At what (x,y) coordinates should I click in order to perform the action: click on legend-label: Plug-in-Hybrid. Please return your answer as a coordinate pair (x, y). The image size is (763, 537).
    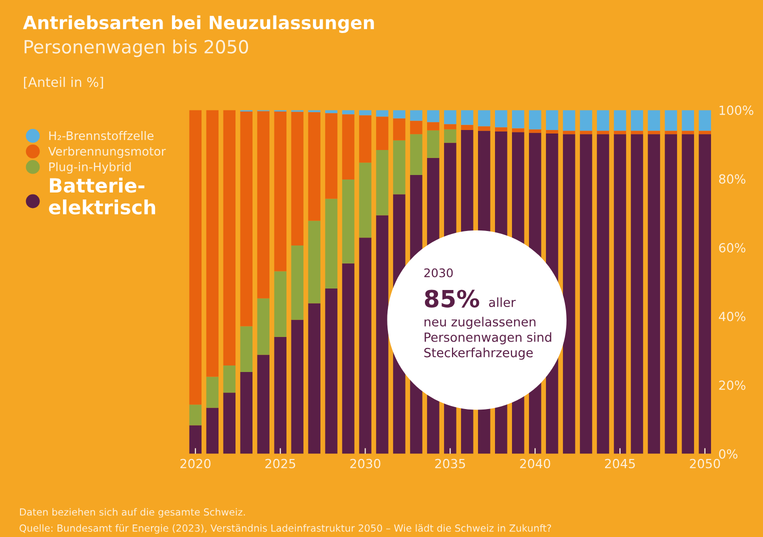
    Looking at the image, I should click on (90, 168).